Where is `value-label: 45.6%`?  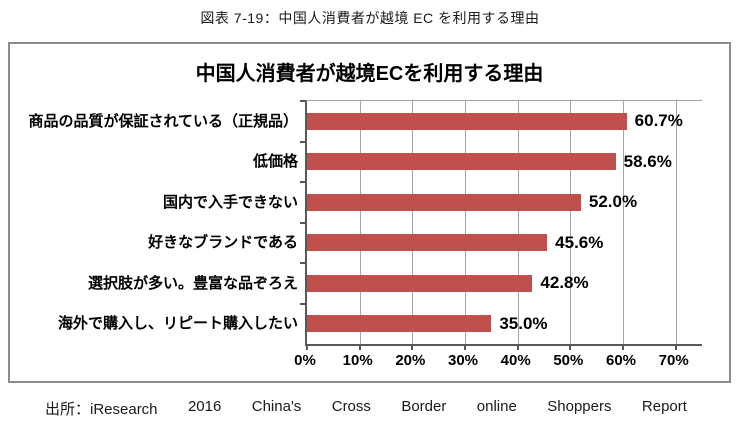
value-label: 45.6% is located at coordinates (579, 242).